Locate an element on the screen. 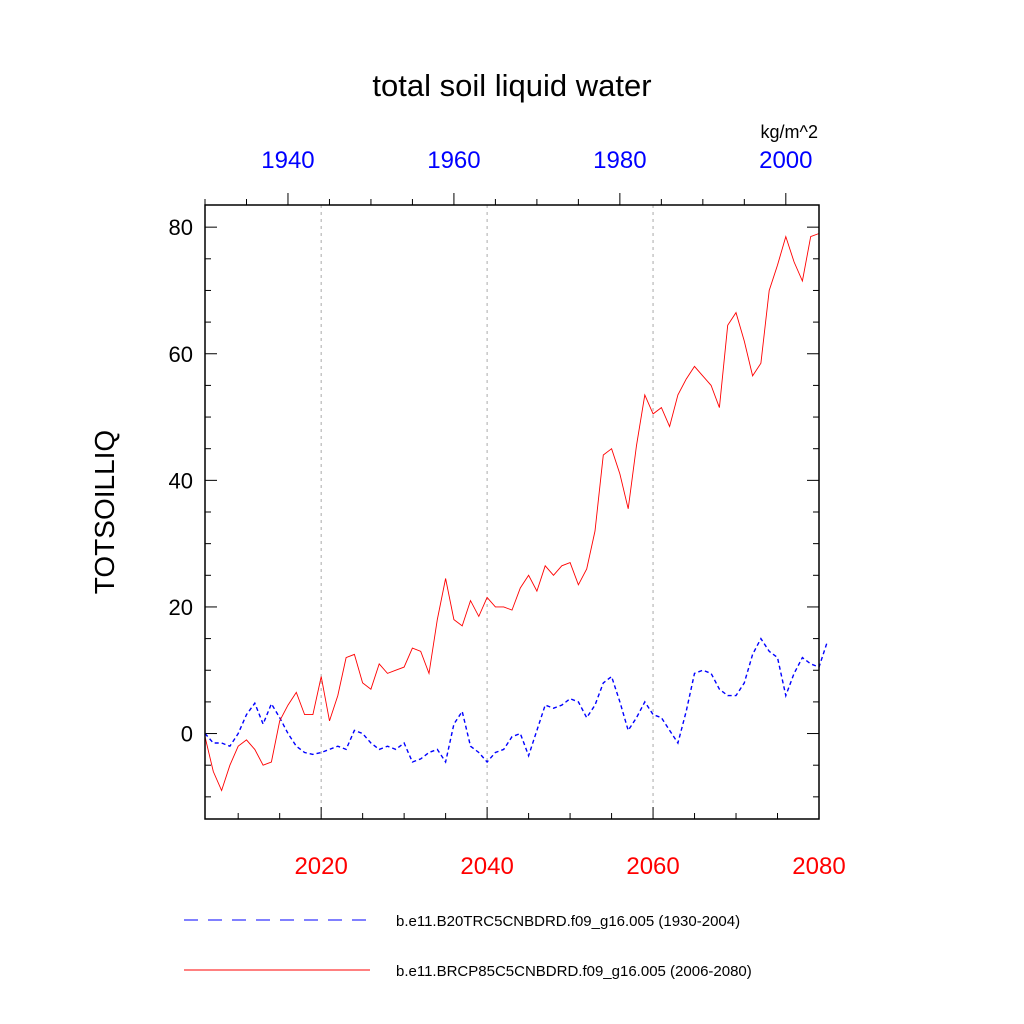 Image resolution: width=1024 pixels, height=1024 pixels. x-bottom-tick-label: 2020 is located at coordinates (320, 866).